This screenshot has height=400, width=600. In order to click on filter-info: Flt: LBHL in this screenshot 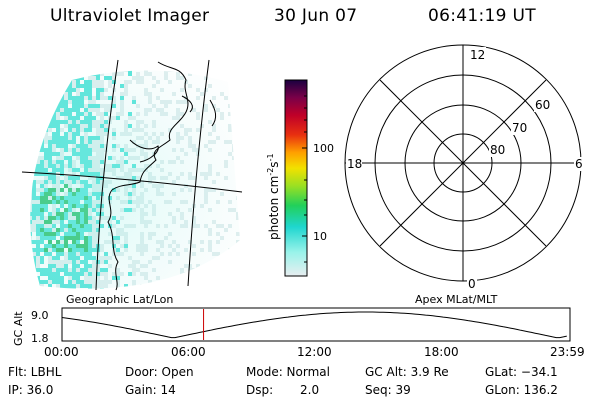, I will do `click(35, 372)`.